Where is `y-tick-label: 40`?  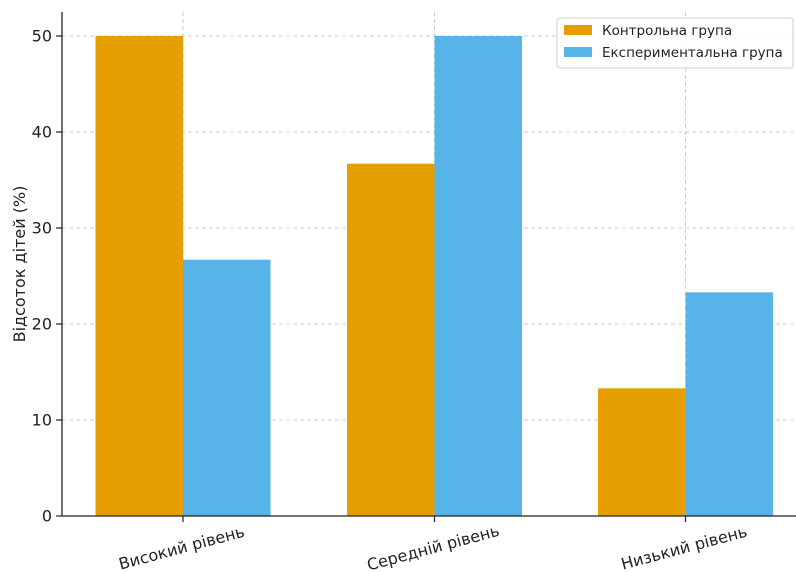
y-tick-label: 40 is located at coordinates (42, 132).